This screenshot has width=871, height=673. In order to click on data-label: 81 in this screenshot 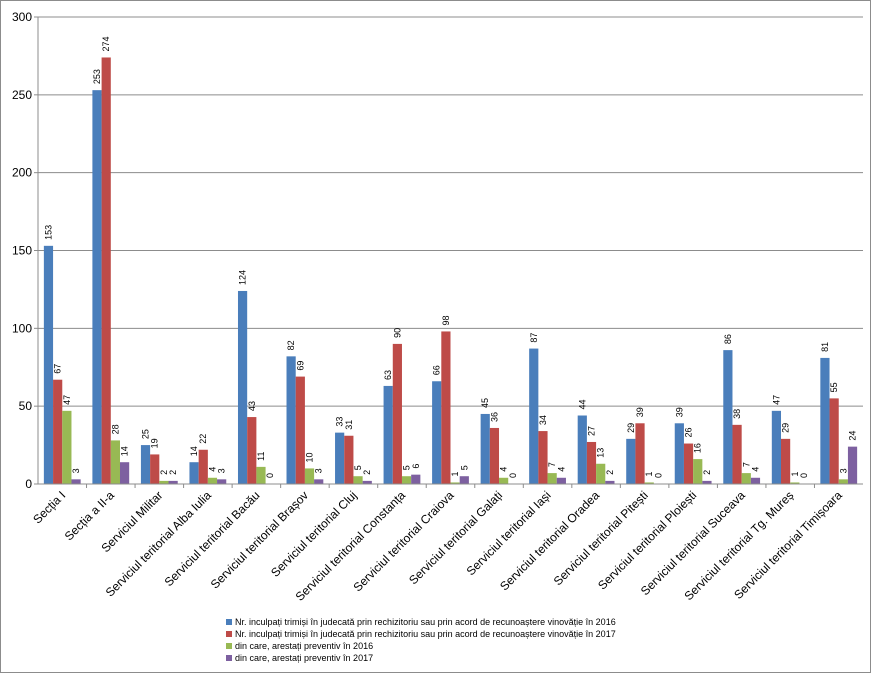, I will do `click(825, 347)`.